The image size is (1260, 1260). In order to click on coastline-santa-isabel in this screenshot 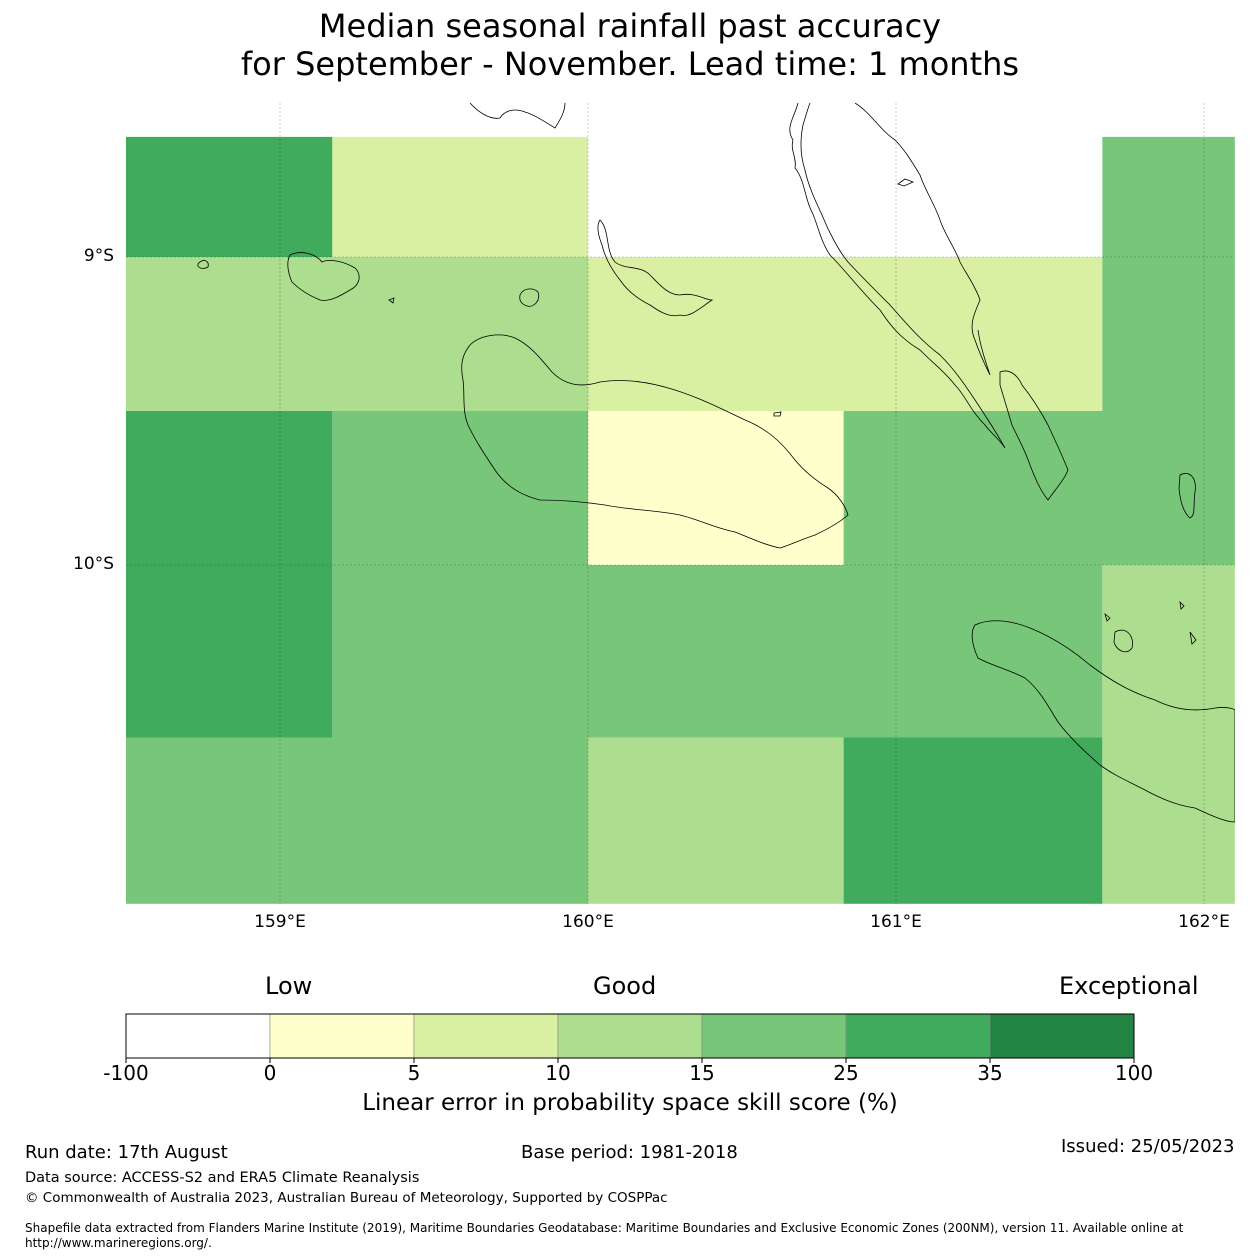, I will do `click(897, 276)`.